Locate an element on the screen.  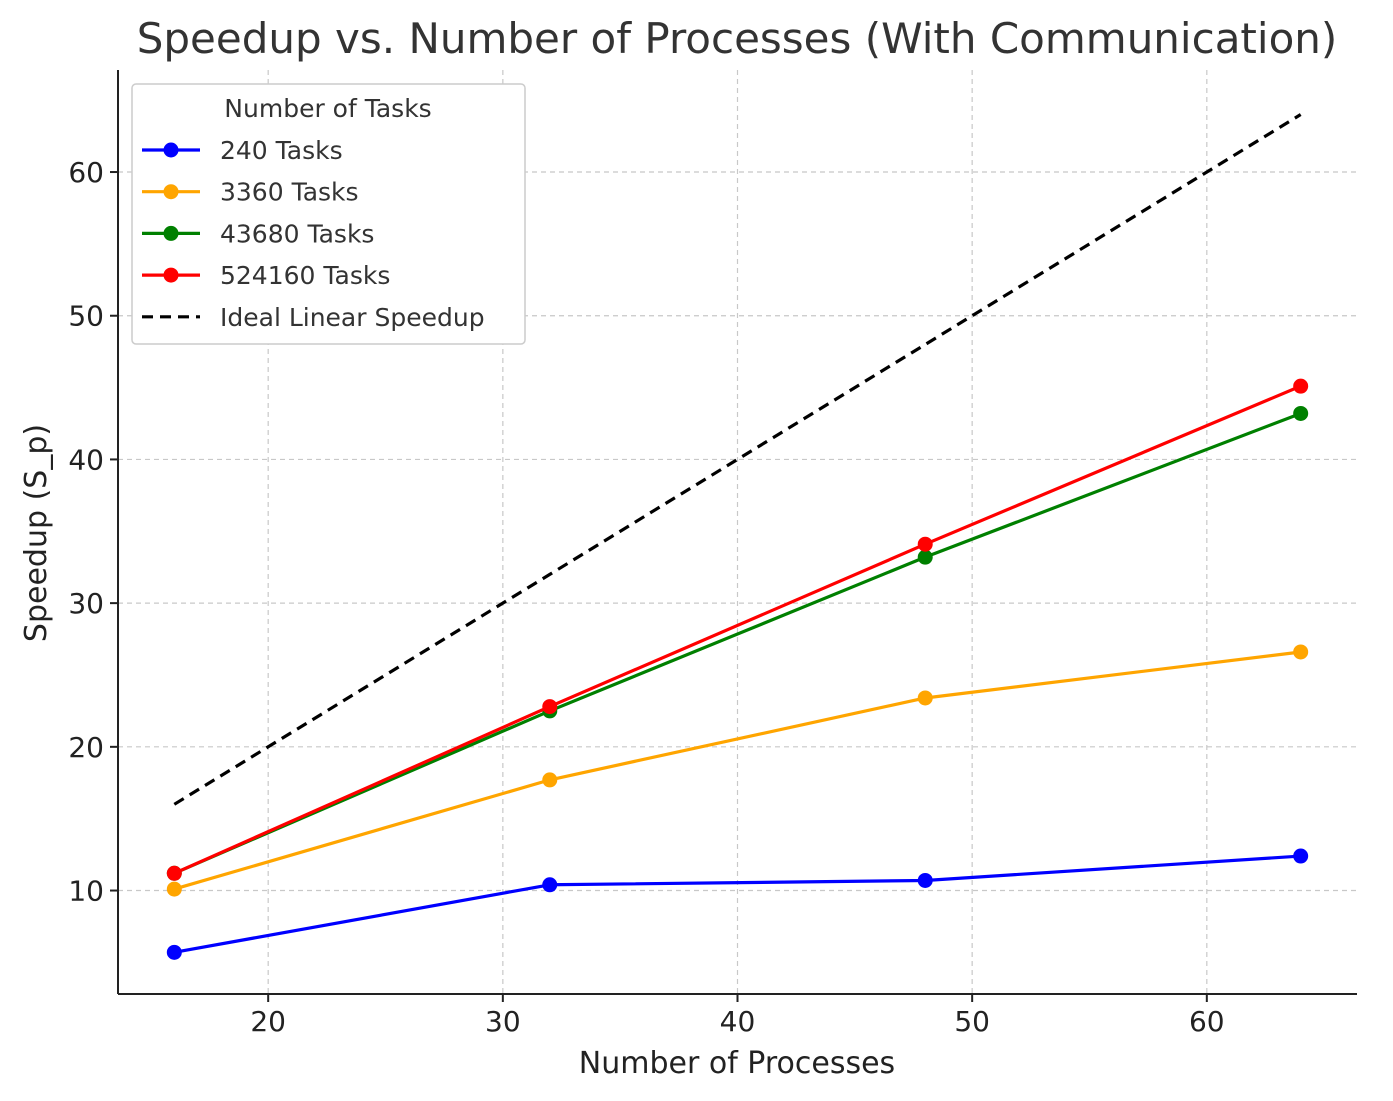
x-axis-label: Number of Processes is located at coordinates (737, 1063).